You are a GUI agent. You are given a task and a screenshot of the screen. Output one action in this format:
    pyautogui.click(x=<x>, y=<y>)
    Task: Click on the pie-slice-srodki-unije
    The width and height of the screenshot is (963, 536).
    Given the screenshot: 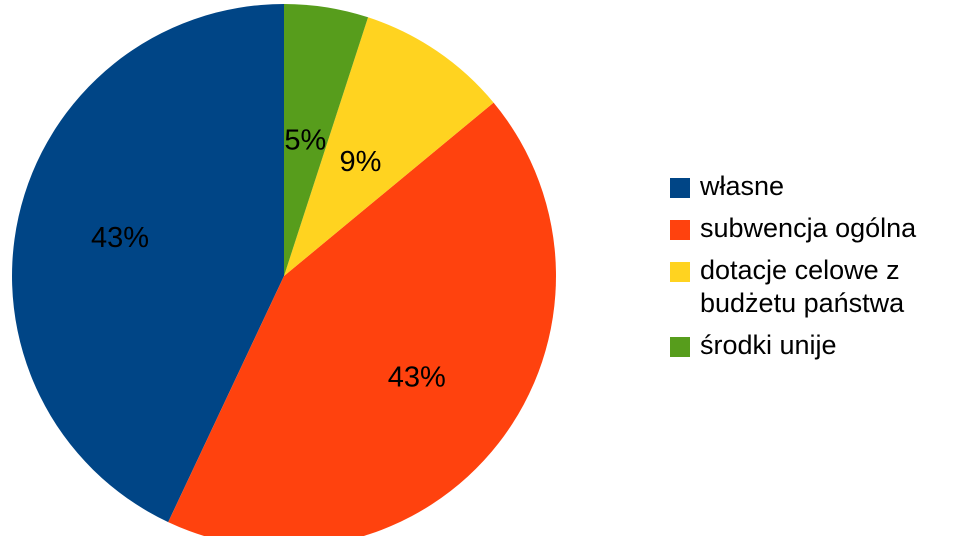 What is the action you would take?
    pyautogui.click(x=326, y=139)
    